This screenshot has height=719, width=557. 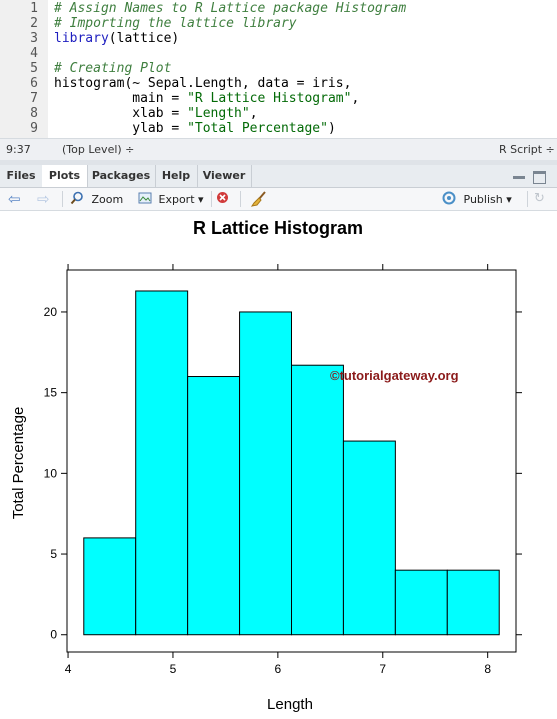 I want to click on code-token: ), so click(x=331, y=128).